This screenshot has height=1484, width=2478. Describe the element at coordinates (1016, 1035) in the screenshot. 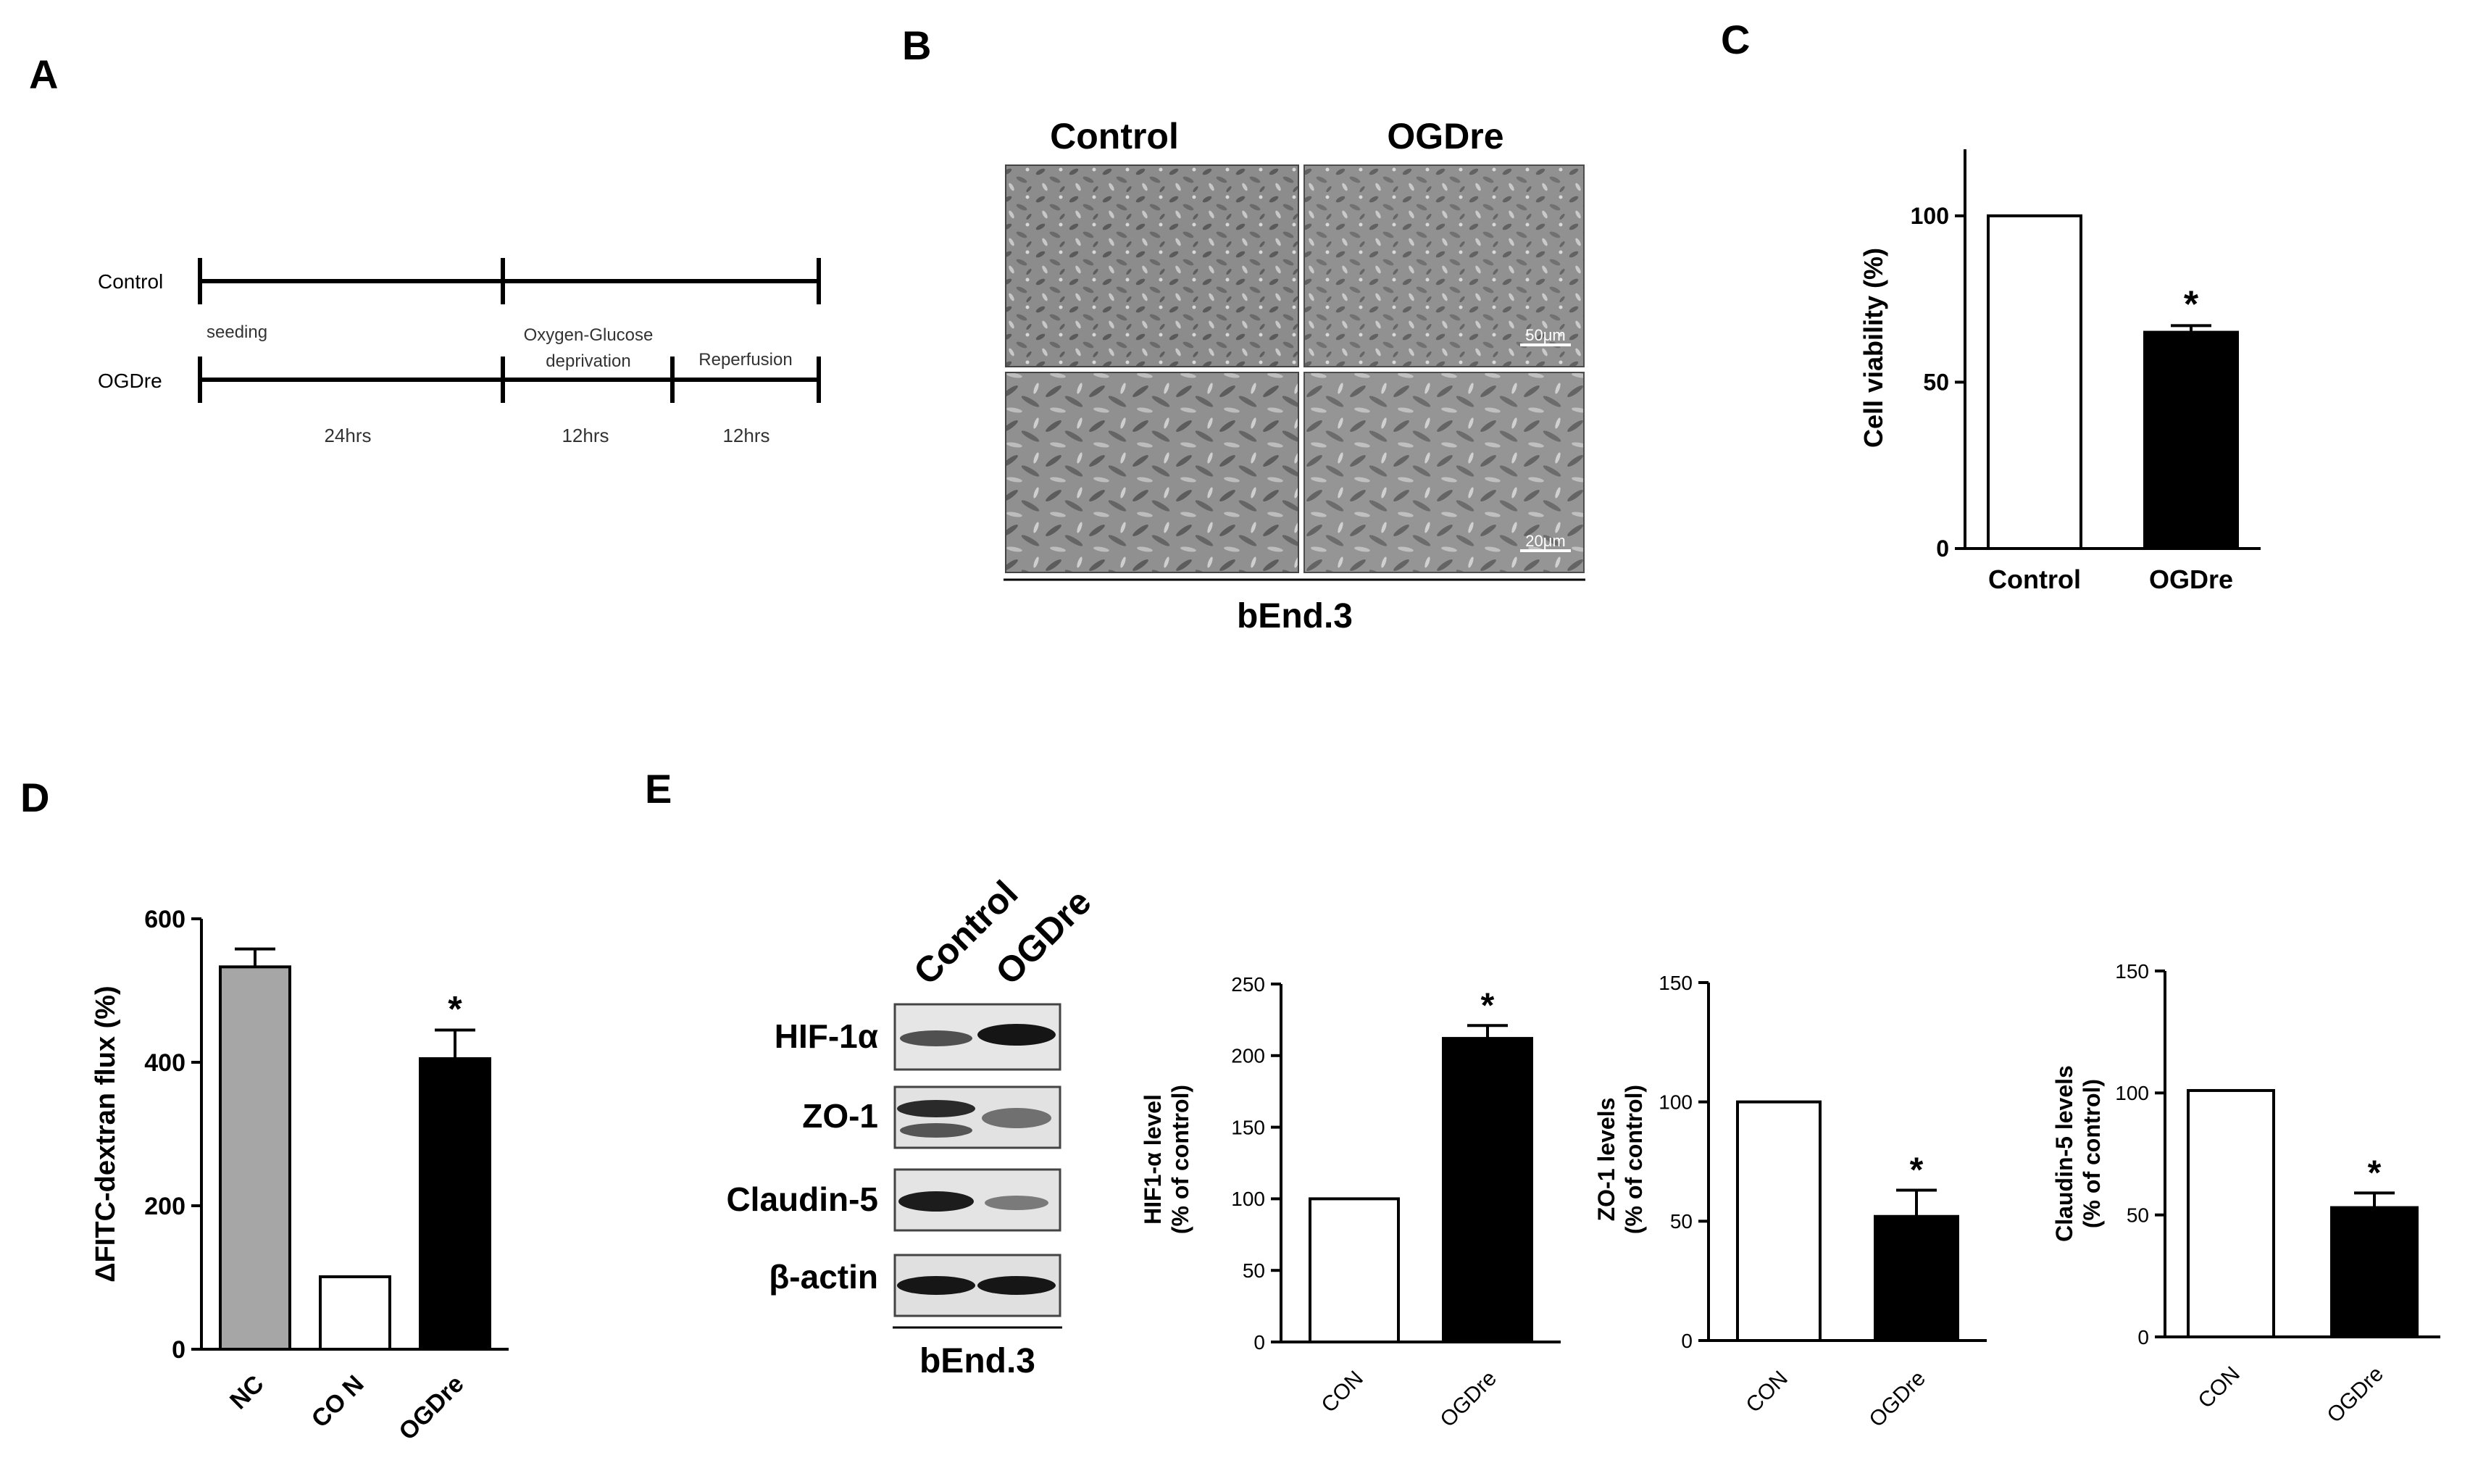

I see `blot-band-hif1a-ogdre` at that location.